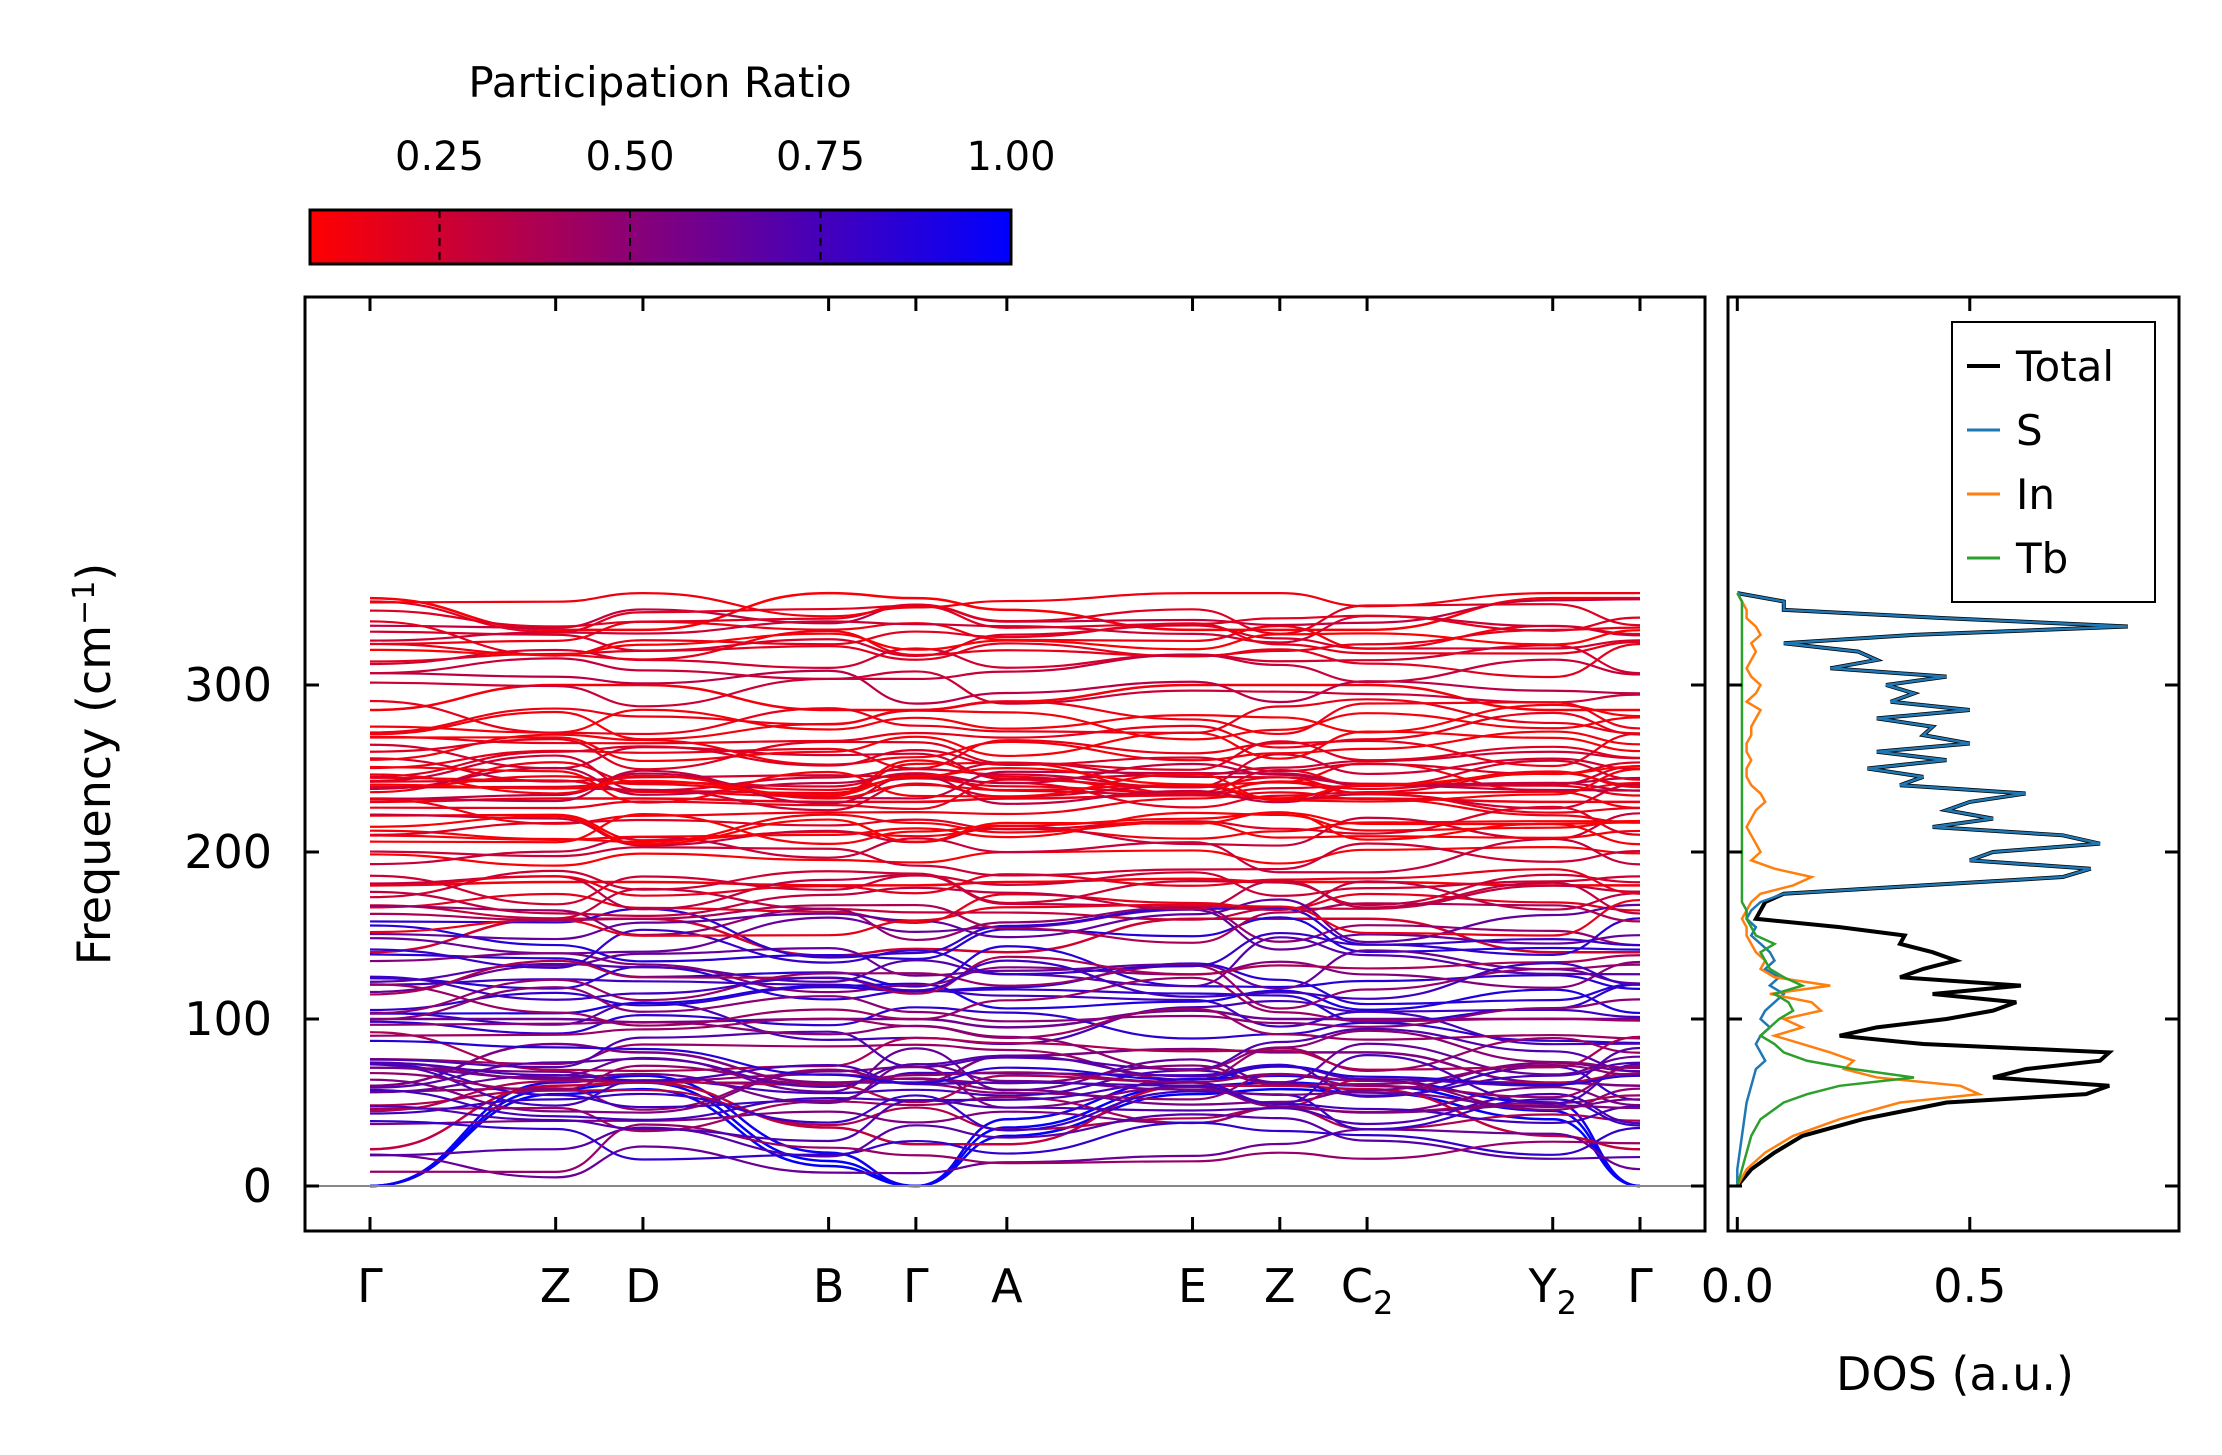 The image size is (2222, 1455). What do you see at coordinates (1969, 1286) in the screenshot?
I see `dos-x-tick-label: 0.5` at bounding box center [1969, 1286].